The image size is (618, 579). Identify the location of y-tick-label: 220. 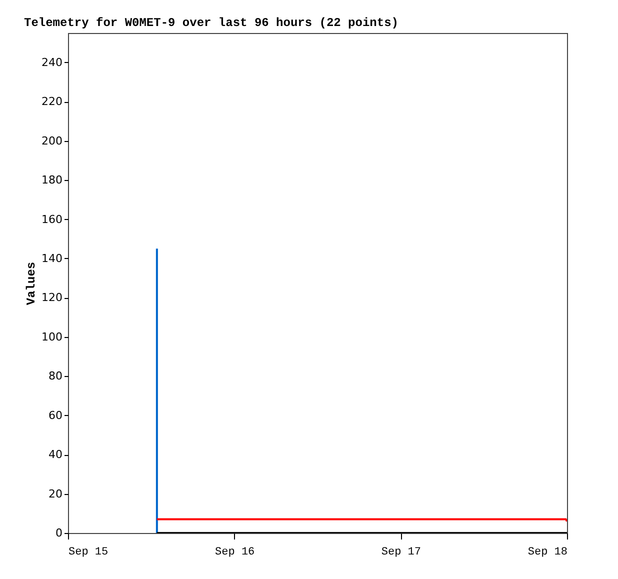
(52, 101).